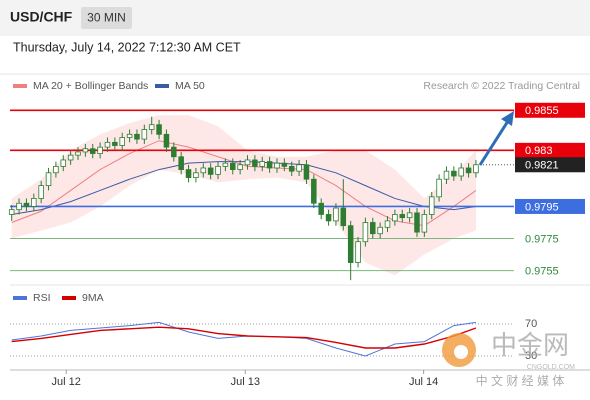 The width and height of the screenshot is (590, 400). Describe the element at coordinates (520, 380) in the screenshot. I see `watermark-tagline: 中 文 财 经 媒 体` at that location.